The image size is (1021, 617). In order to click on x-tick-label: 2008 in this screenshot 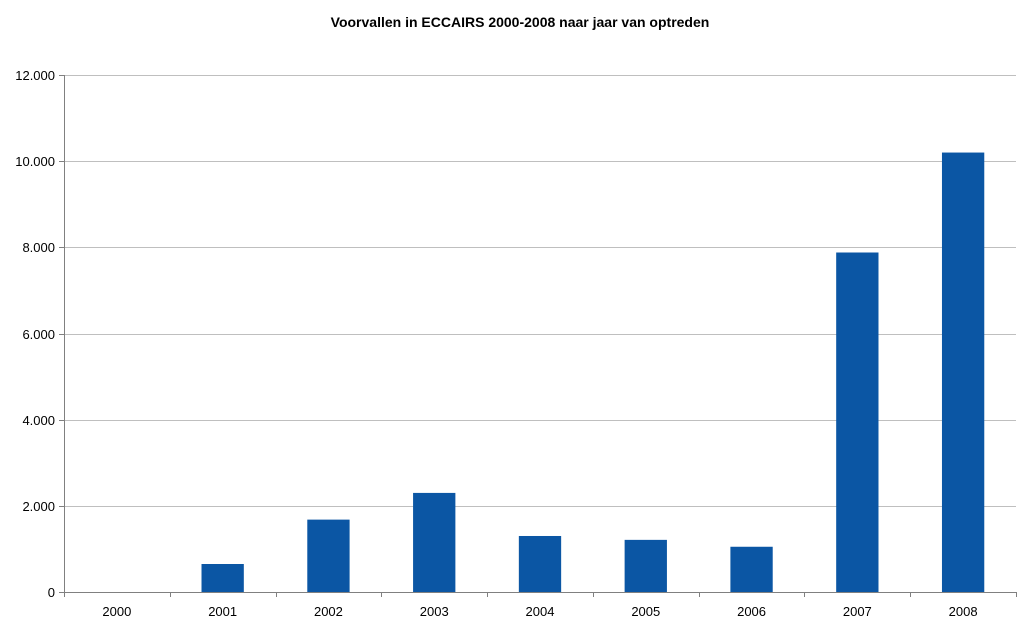, I will do `click(963, 610)`.